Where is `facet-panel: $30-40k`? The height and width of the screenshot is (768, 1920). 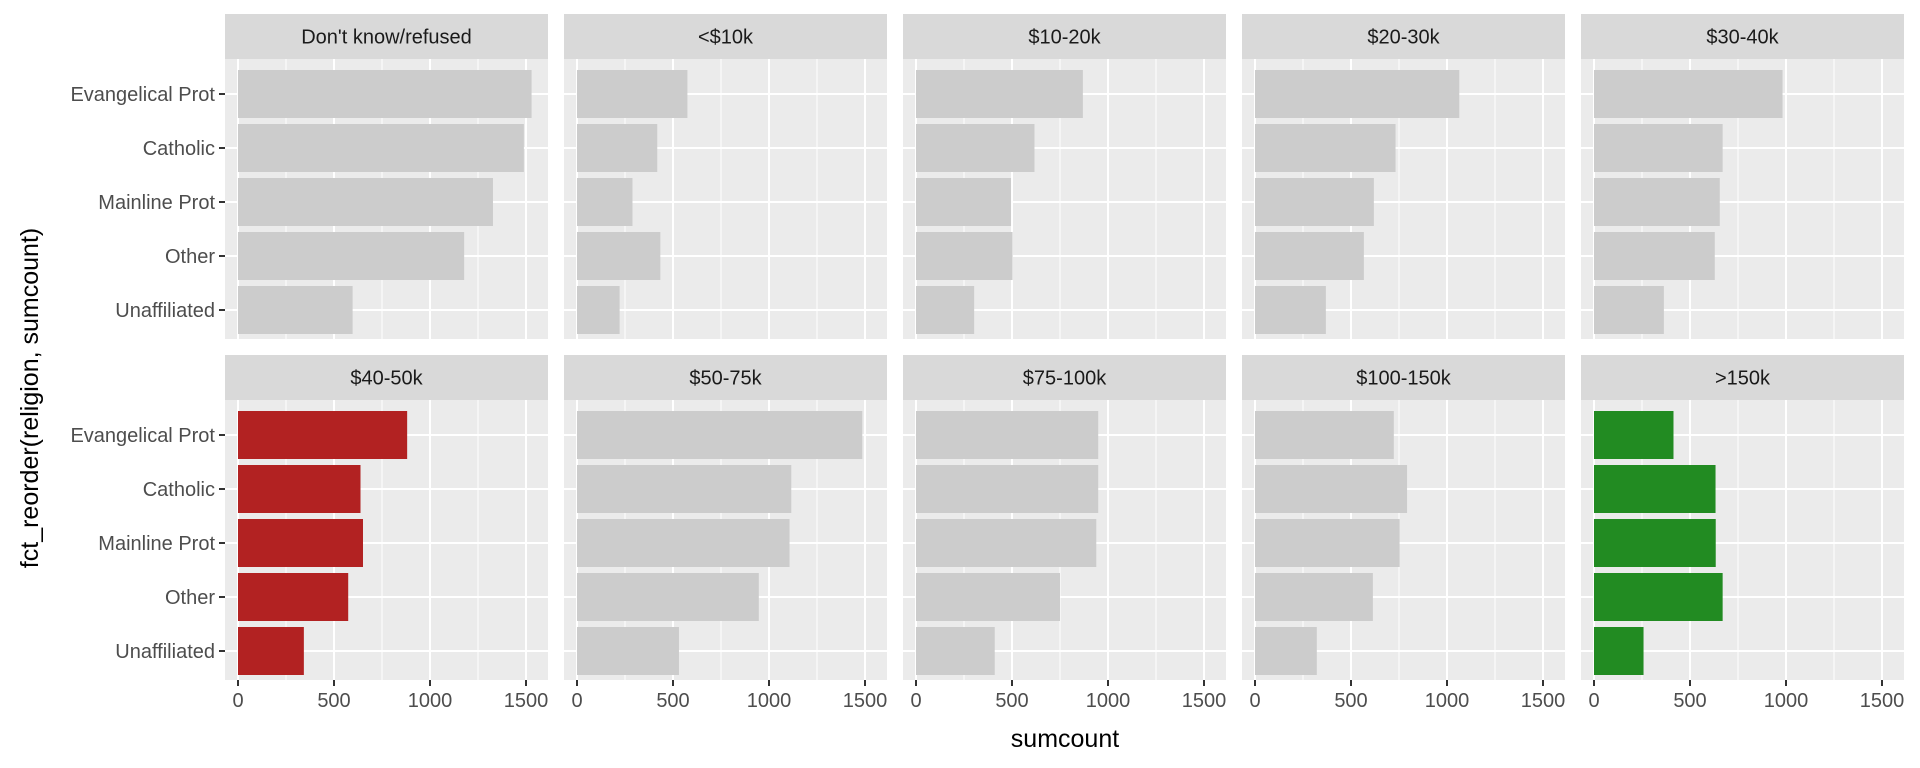 facet-panel: $30-40k is located at coordinates (1742, 176).